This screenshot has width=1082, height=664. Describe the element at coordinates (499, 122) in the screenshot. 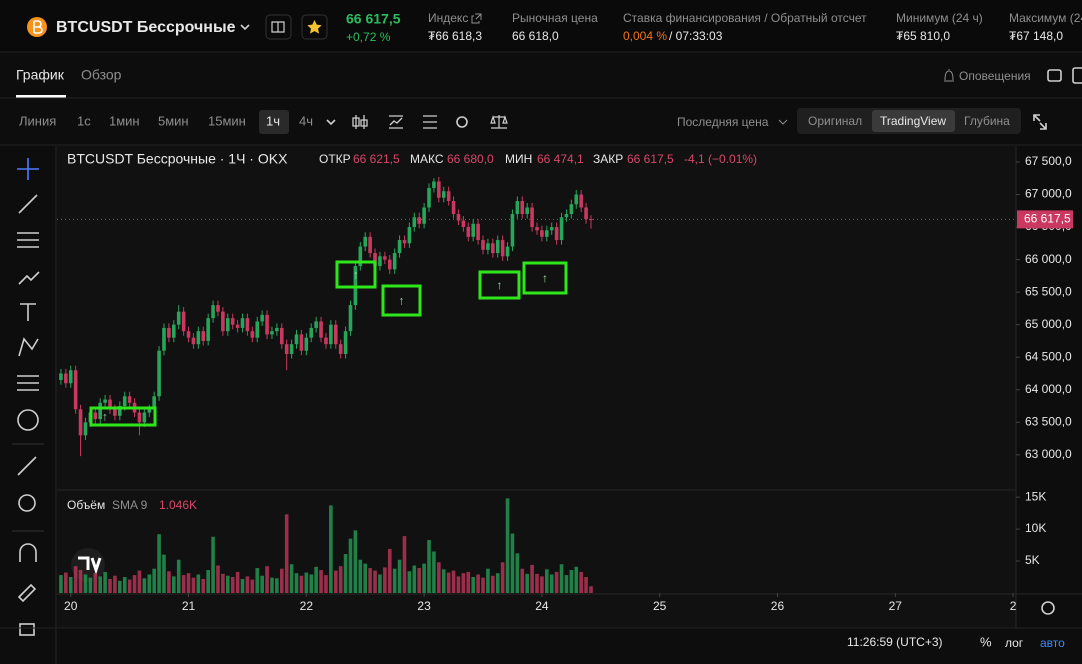

I see `compare-icon` at that location.